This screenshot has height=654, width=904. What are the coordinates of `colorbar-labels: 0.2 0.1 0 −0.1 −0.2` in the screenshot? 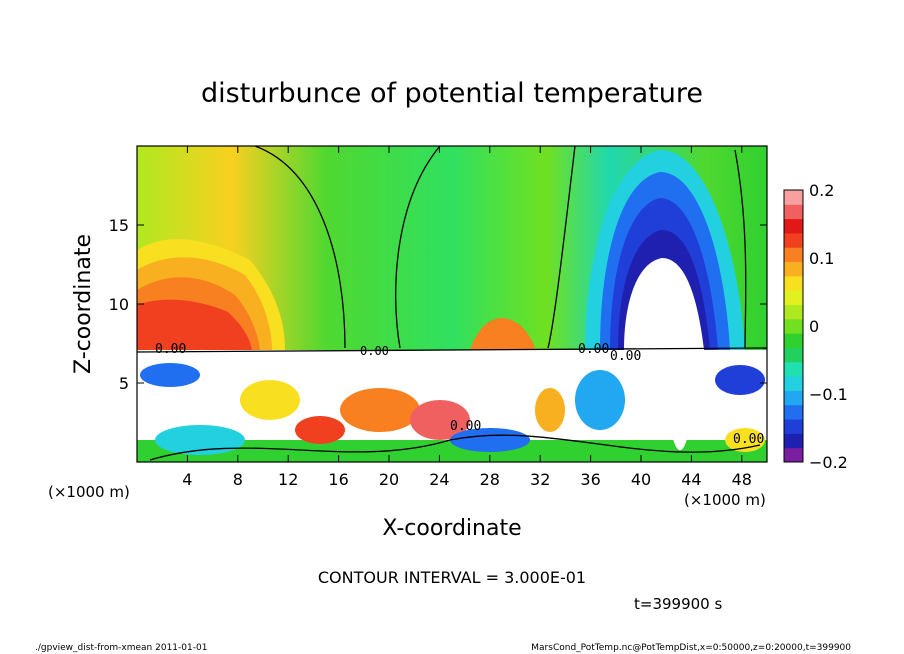 It's located at (828, 326).